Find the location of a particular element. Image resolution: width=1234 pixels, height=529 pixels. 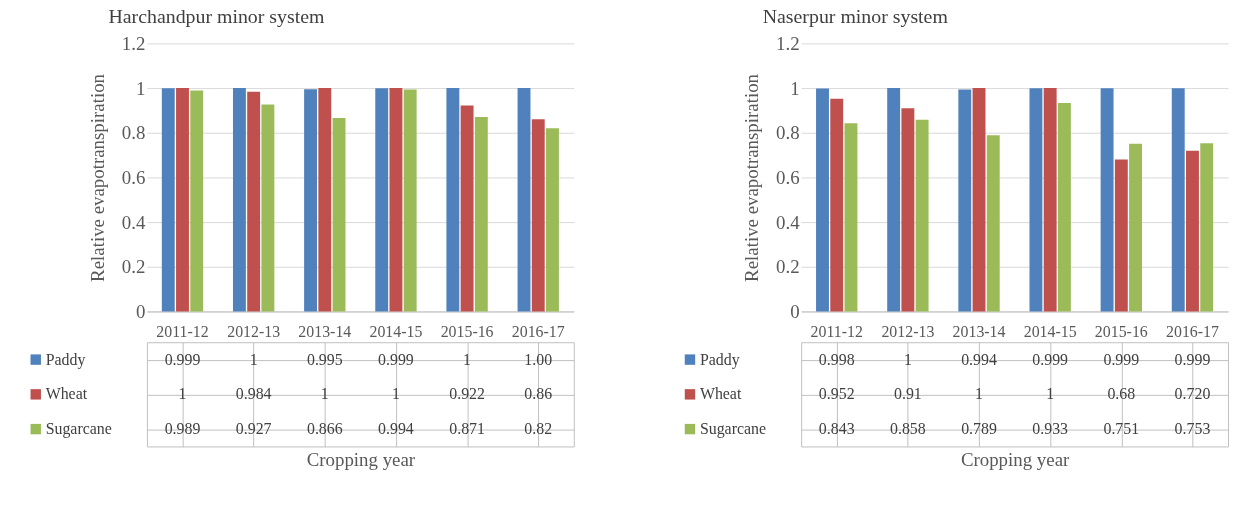

data-label: 0.866 is located at coordinates (324, 429).